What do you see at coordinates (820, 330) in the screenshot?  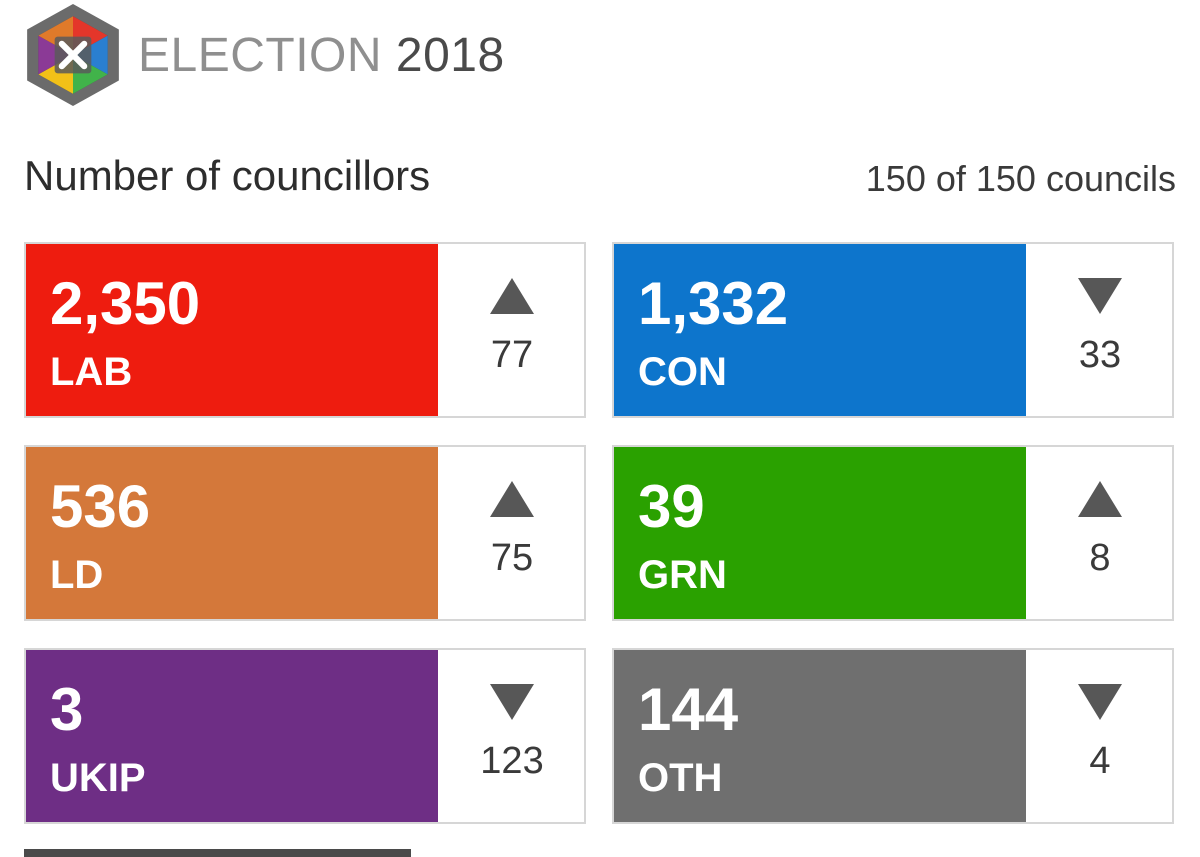 I see `party-color-panel: 1,332 CON` at bounding box center [820, 330].